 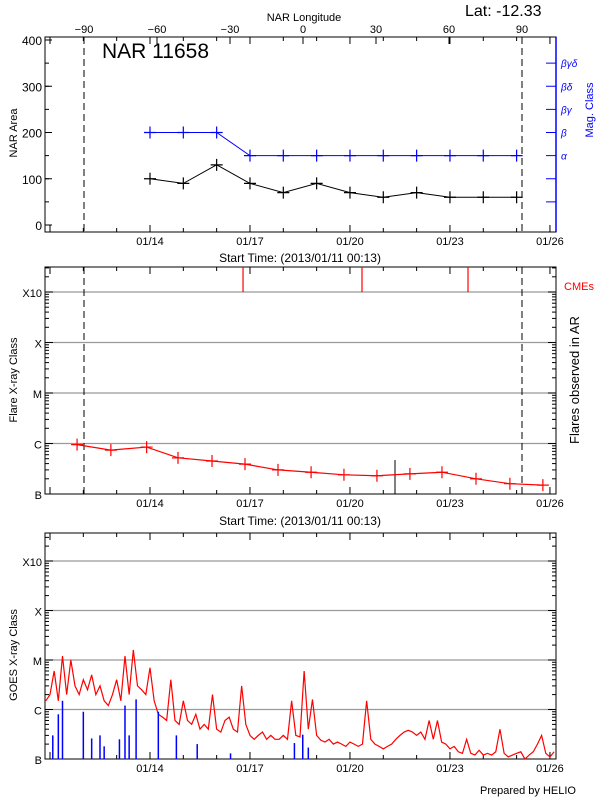 What do you see at coordinates (528, 791) in the screenshot?
I see `footer-credit: Prepared by HELIO` at bounding box center [528, 791].